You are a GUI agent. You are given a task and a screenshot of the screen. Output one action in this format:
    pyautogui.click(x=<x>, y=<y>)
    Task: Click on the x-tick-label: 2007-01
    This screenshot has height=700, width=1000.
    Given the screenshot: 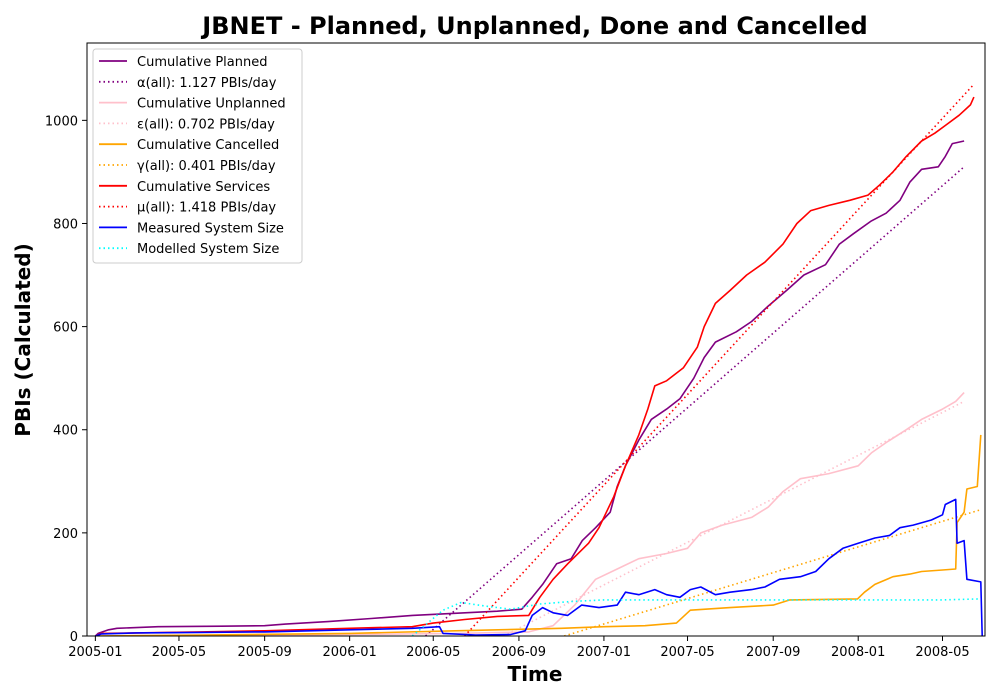 What is the action you would take?
    pyautogui.click(x=604, y=652)
    